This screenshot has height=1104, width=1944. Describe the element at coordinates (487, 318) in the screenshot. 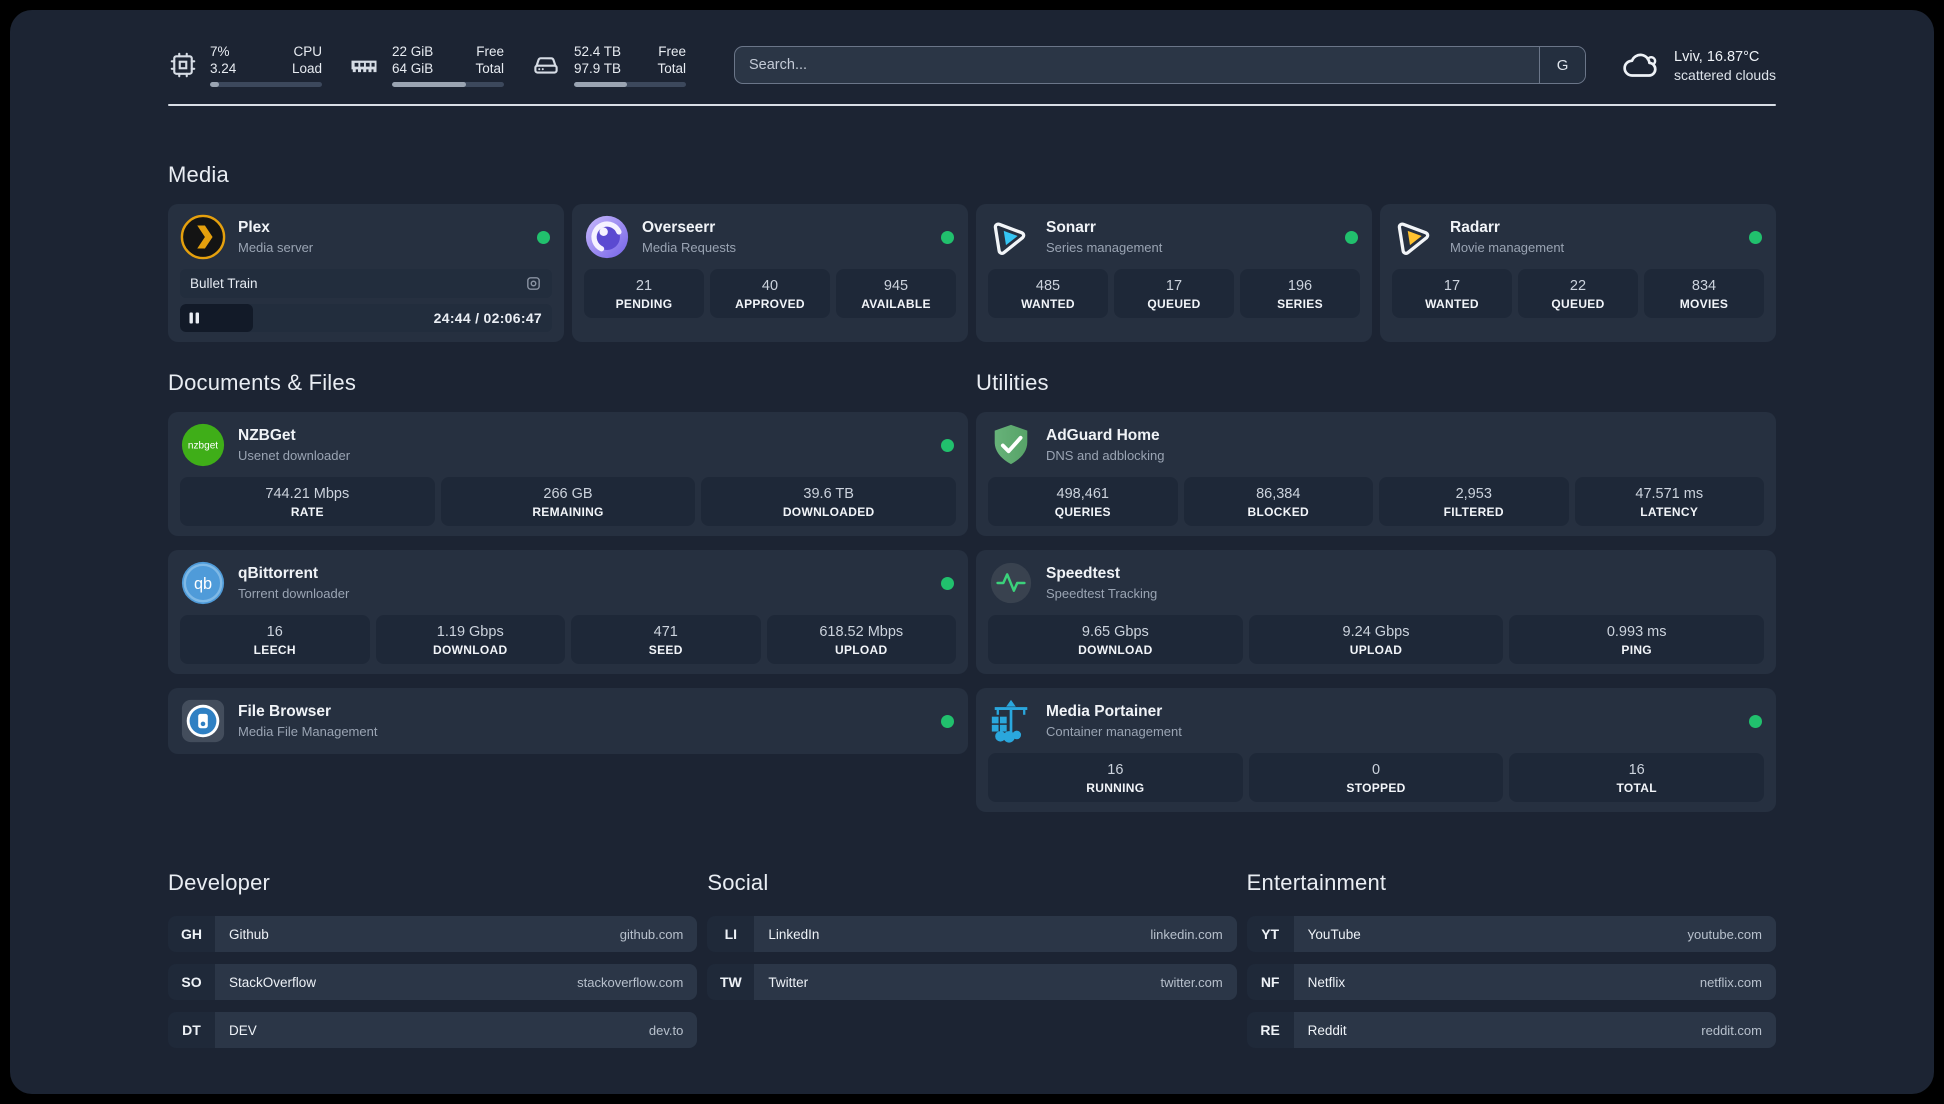

I see `playback-time: 24:44 / 02:06:47` at that location.